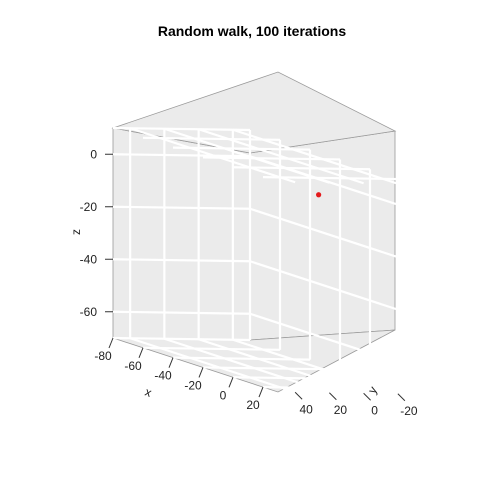  I want to click on y-tick-label: 40, so click(306, 409).